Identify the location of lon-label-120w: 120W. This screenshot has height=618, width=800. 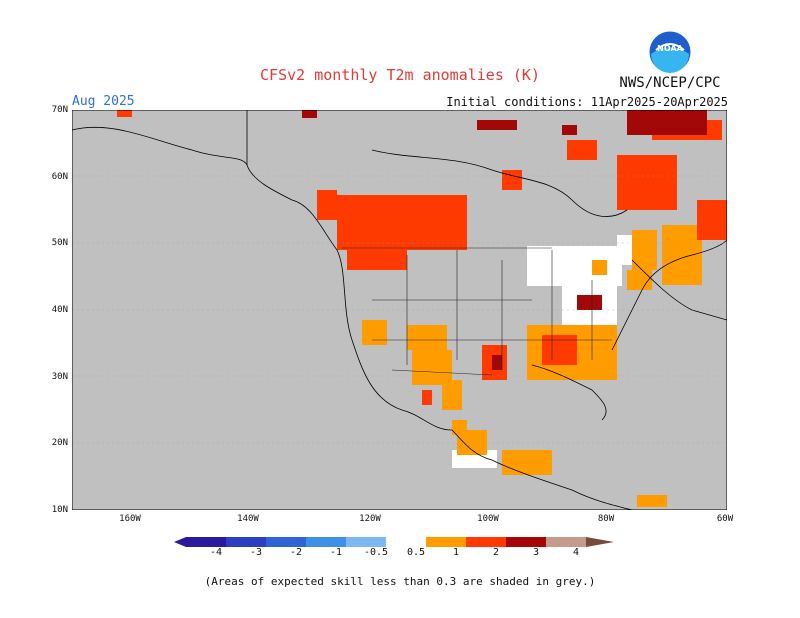
(370, 519).